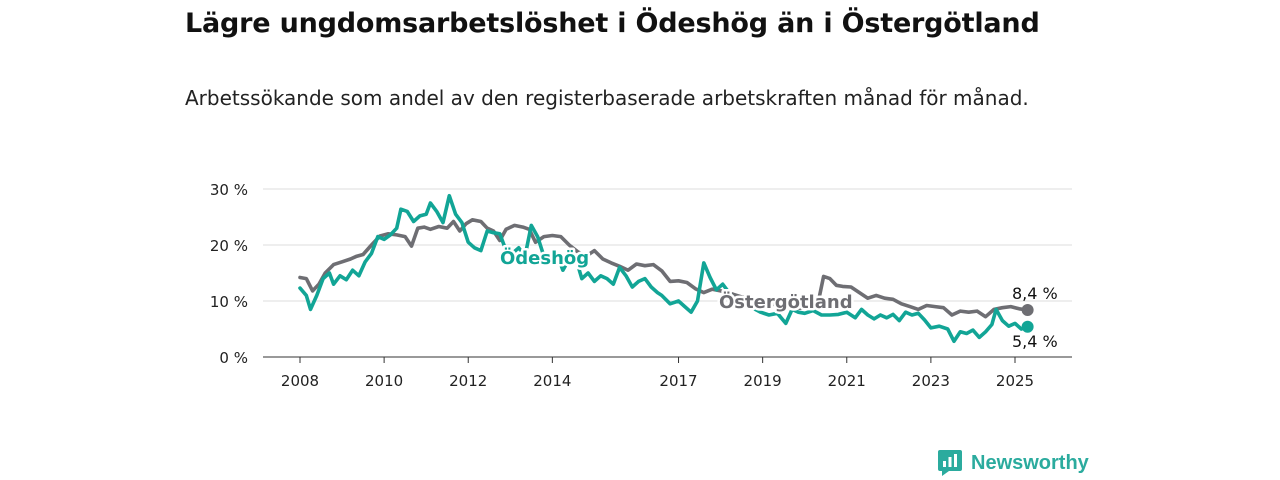 Image resolution: width=1280 pixels, height=480 pixels. Describe the element at coordinates (763, 381) in the screenshot. I see `x-tick-label: 2019` at that location.